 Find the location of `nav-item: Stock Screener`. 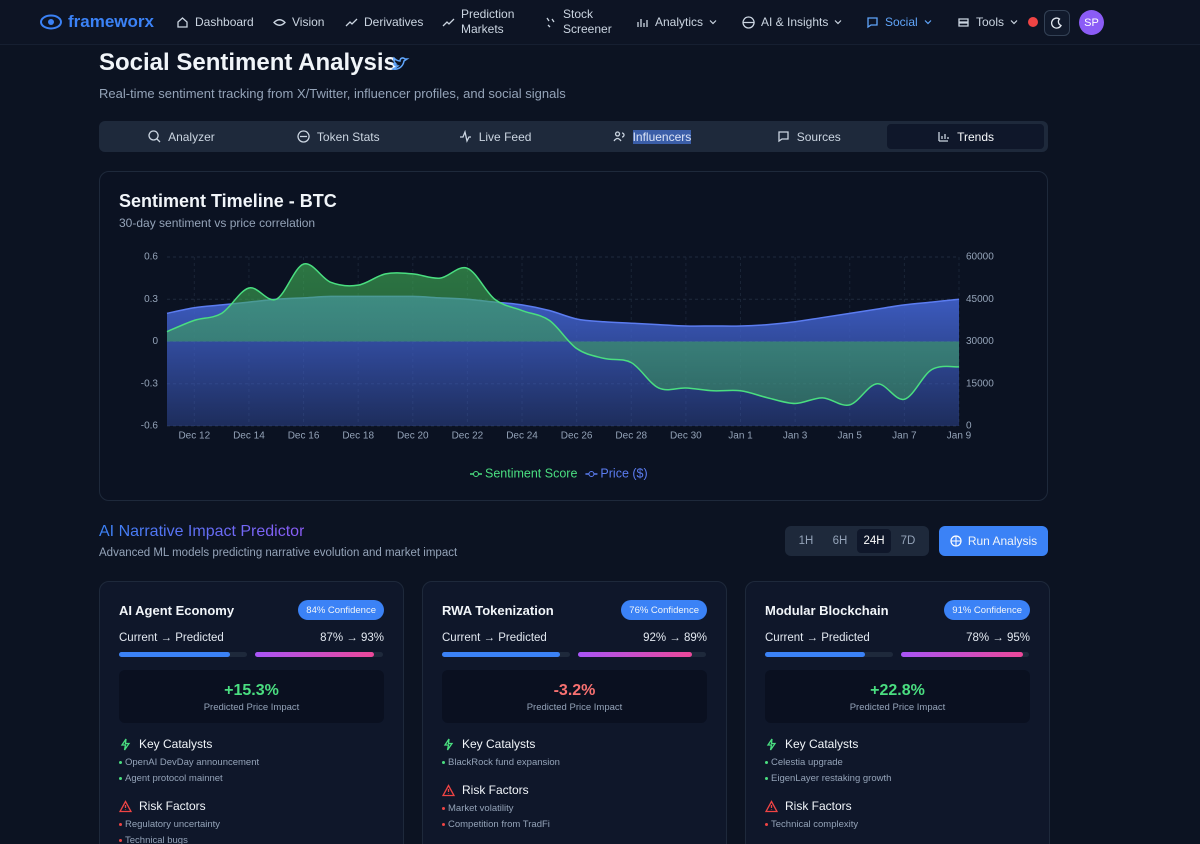

nav-item: Stock Screener is located at coordinates (584, 22).